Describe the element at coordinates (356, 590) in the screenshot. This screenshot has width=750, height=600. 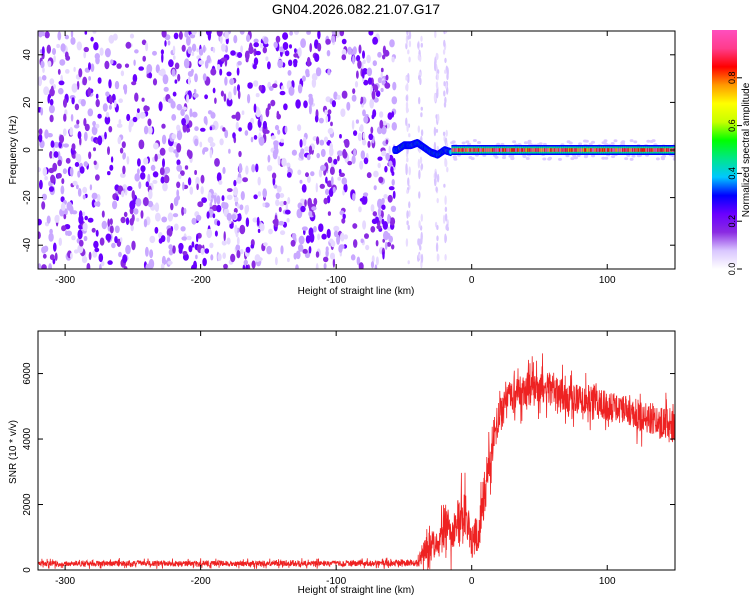
I see `snr-x-label: Height of straight line (km)` at that location.